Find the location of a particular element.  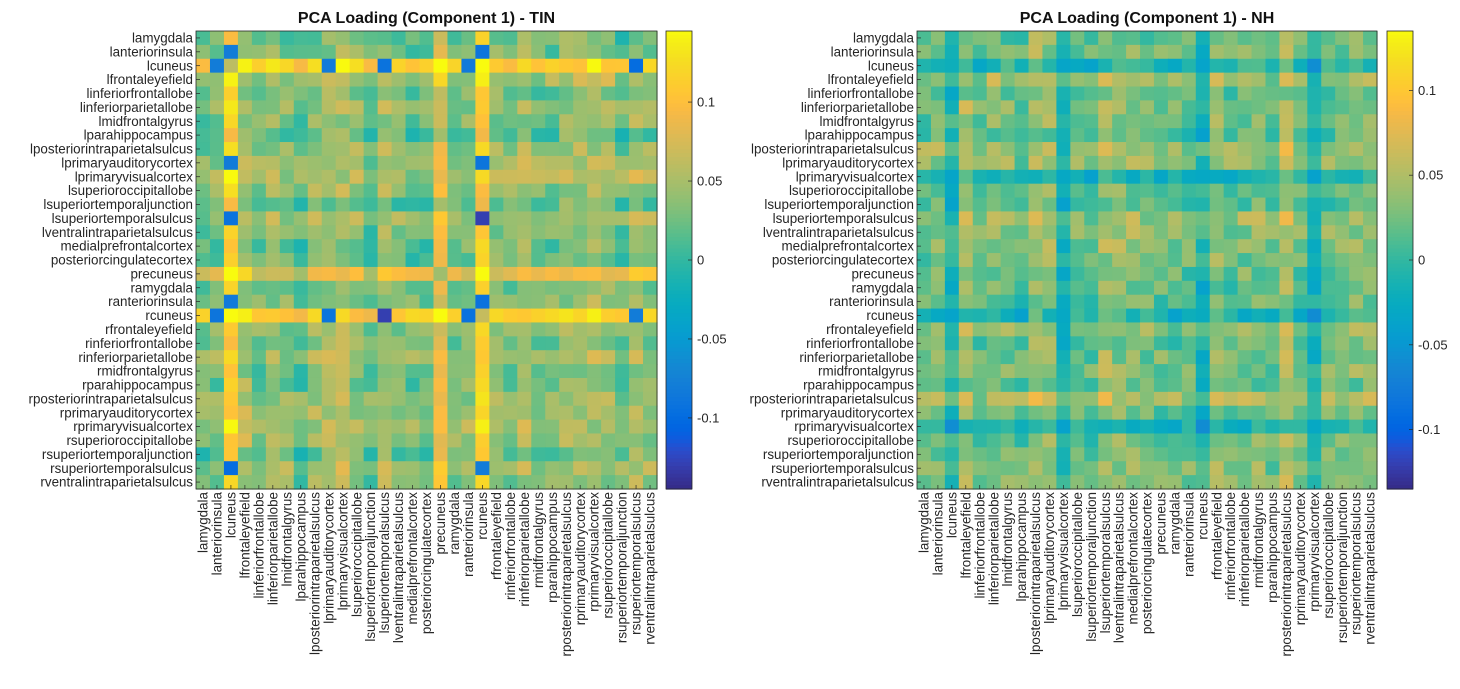

column-label: rventralintraparietalsulcus is located at coordinates (1370, 568).